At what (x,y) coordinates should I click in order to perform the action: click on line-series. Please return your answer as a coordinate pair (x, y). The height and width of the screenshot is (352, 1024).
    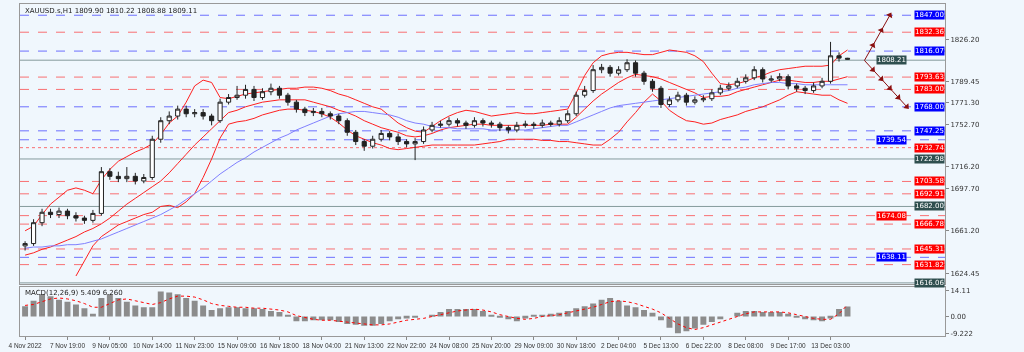
    Looking at the image, I should click on (436, 313).